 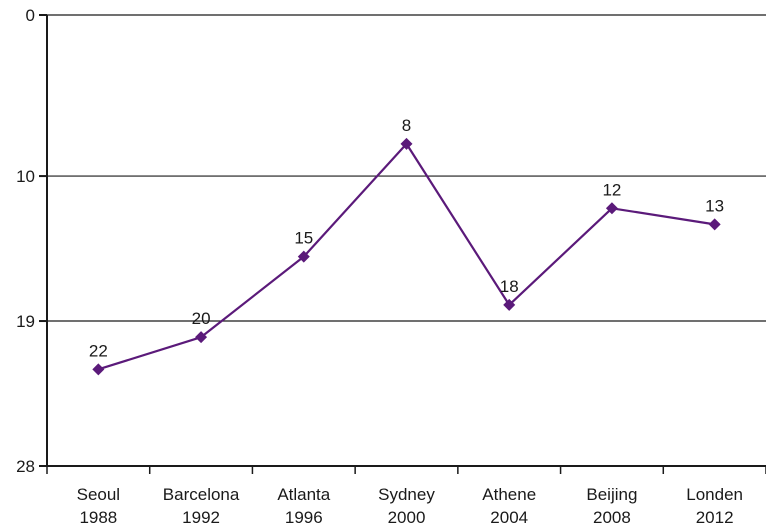 What do you see at coordinates (611, 494) in the screenshot?
I see `x-tick-label: Beijing` at bounding box center [611, 494].